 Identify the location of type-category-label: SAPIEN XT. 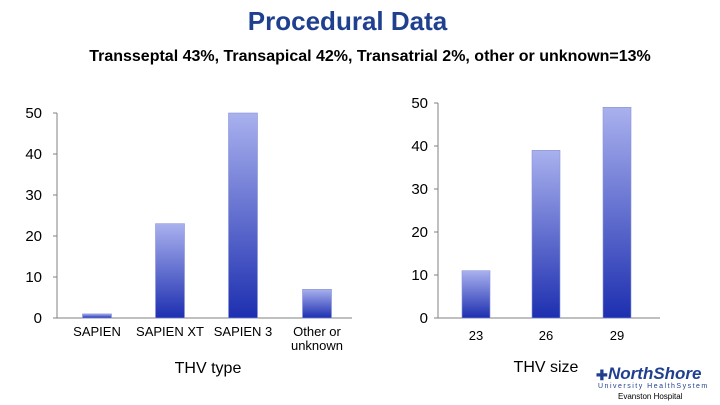
(170, 331).